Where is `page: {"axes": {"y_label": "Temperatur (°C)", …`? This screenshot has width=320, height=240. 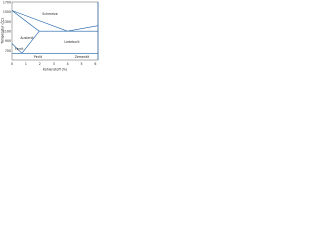 page: {"axes": {"y_label": "Temperatur (°C)", … is located at coordinates (50, 36).